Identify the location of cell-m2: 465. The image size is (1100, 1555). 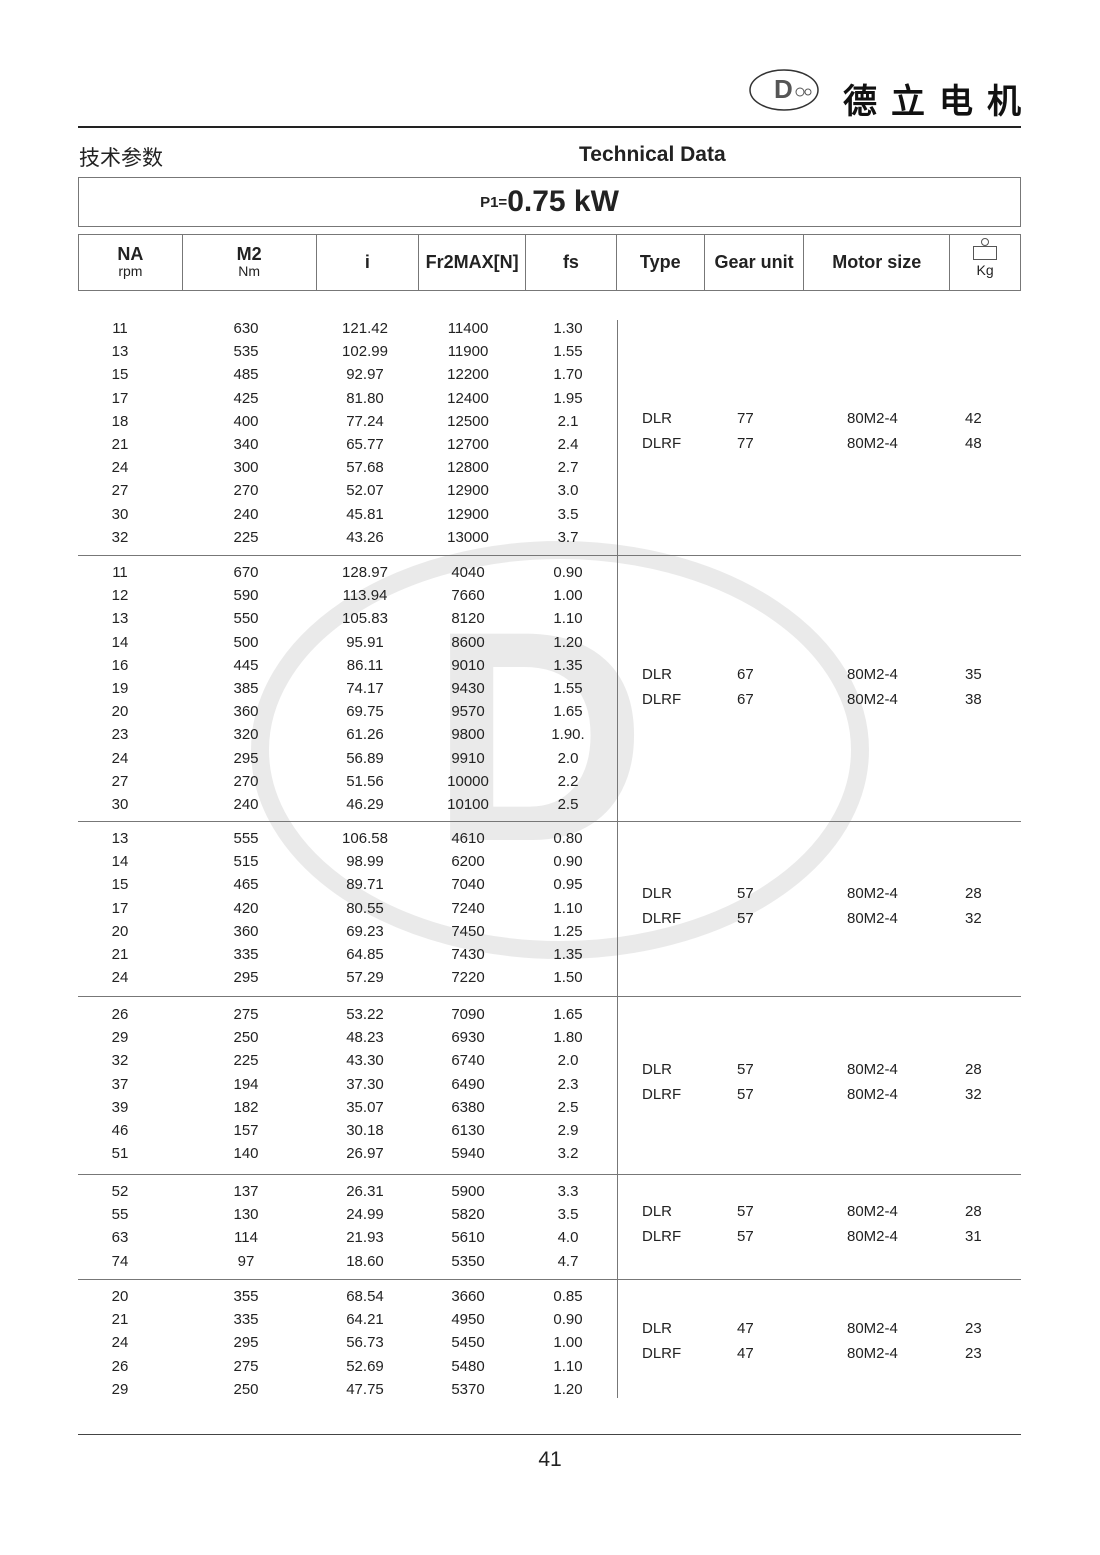
(246, 885).